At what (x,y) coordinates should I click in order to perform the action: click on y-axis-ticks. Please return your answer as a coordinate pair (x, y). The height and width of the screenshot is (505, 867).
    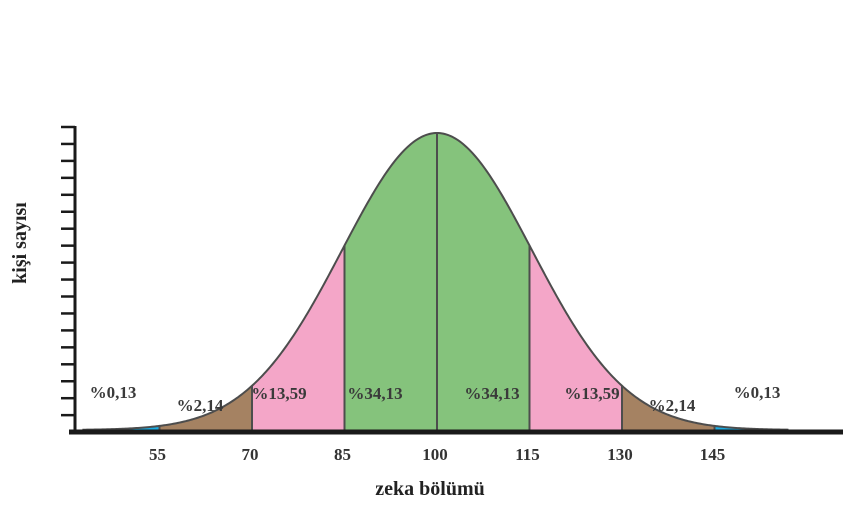
    Looking at the image, I should click on (68, 271).